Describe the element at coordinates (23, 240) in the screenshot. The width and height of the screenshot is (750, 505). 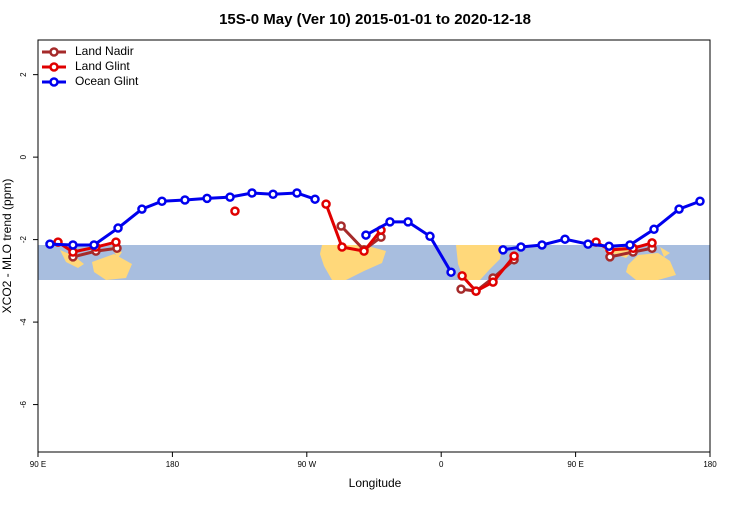
I see `y-tick-label: -2` at that location.